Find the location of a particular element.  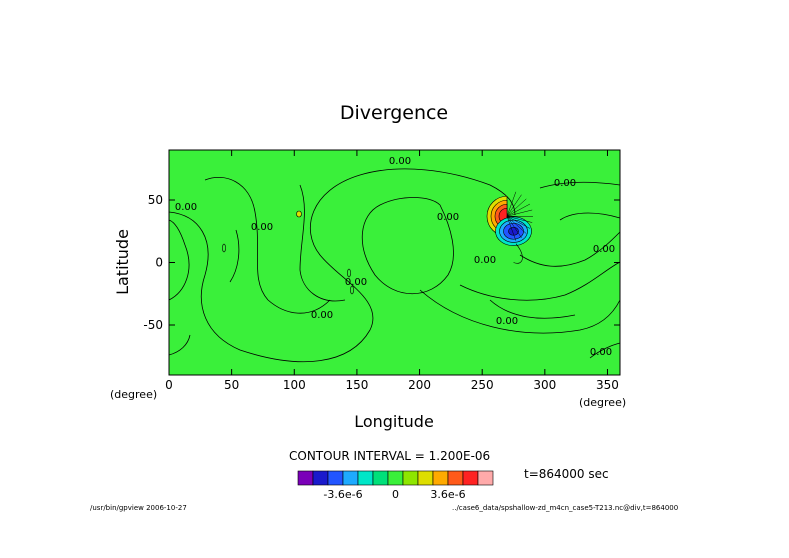

colorbar: -3.6e-6 0 3.6e-6 is located at coordinates (395, 485).